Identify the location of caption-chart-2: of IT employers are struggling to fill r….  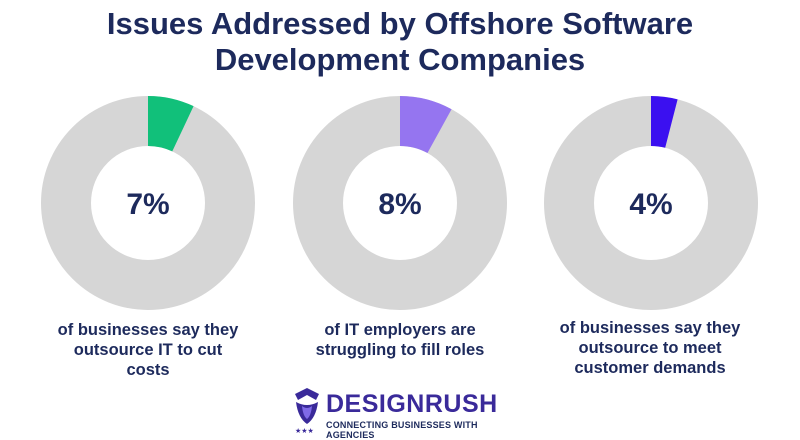
(400, 340).